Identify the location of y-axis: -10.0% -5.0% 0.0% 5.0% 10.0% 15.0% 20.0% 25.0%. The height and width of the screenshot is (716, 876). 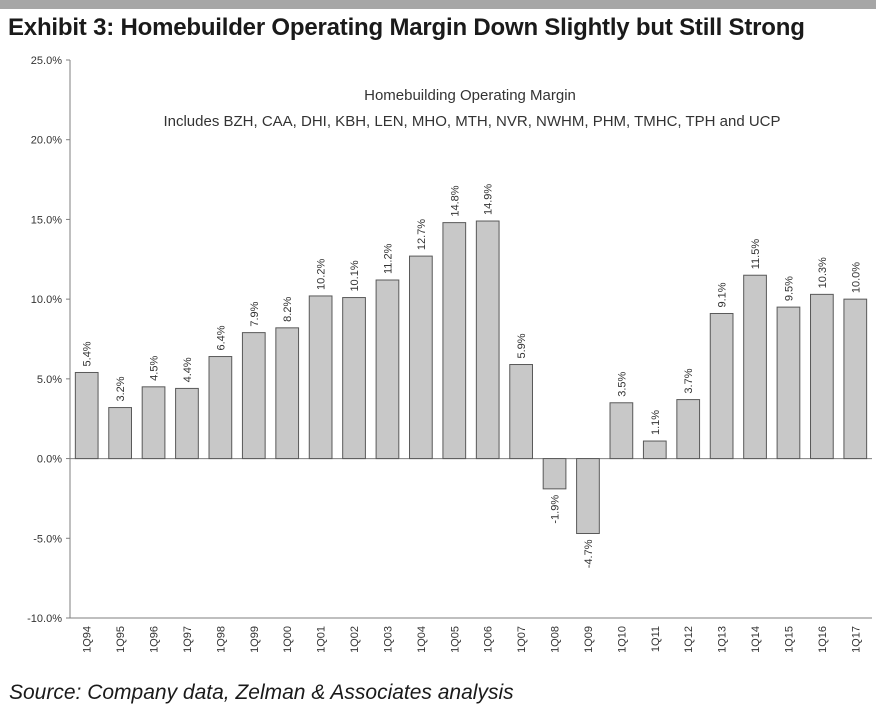
(48, 340).